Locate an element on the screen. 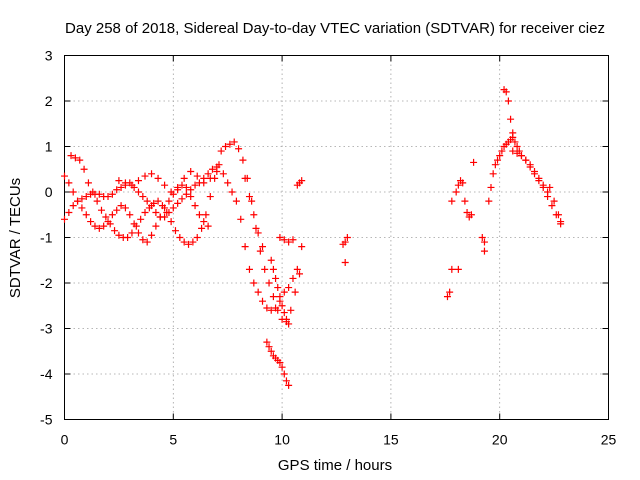  x-axis-label: GPS time / hours is located at coordinates (335, 465).